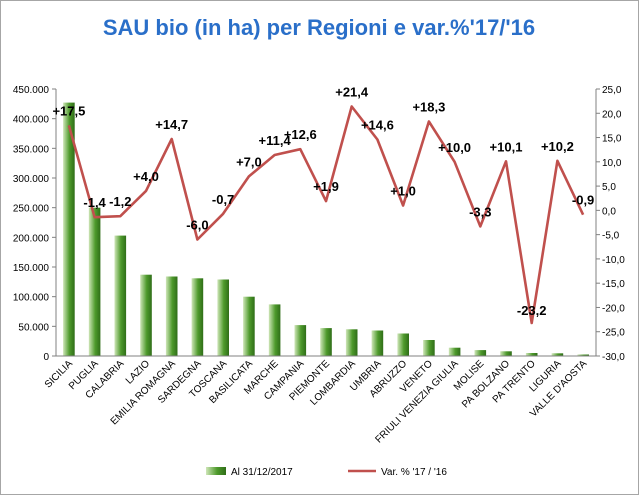 Image resolution: width=639 pixels, height=495 pixels. Describe the element at coordinates (609, 211) in the screenshot. I see `right-tick-label: 0,0` at that location.